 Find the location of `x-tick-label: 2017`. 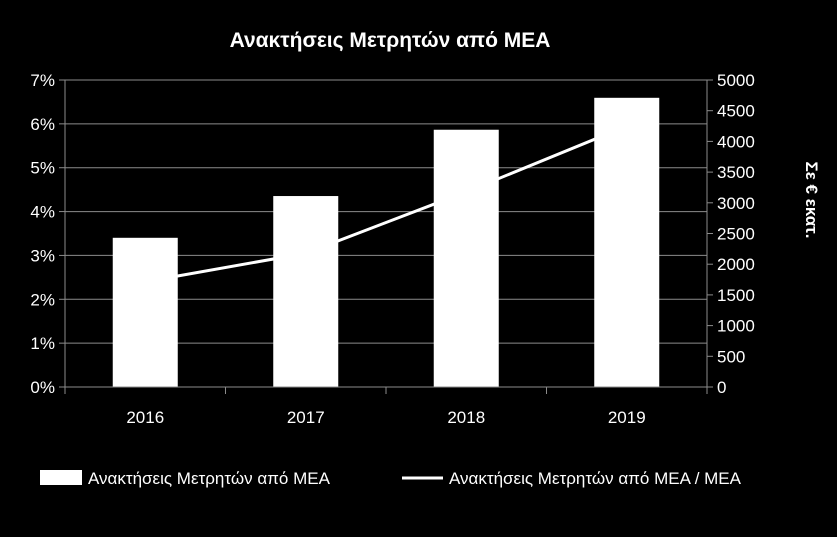

x-tick-label: 2017 is located at coordinates (306, 417).